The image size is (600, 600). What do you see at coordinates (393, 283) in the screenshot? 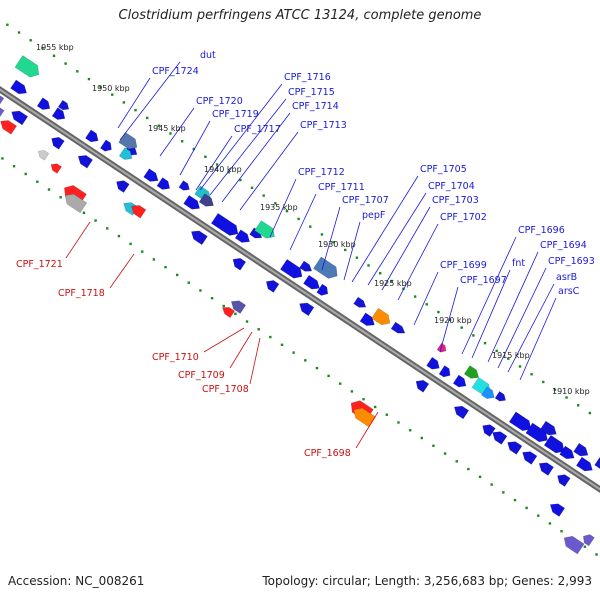
I see `kbp-label: 1925 kbp` at bounding box center [393, 283].